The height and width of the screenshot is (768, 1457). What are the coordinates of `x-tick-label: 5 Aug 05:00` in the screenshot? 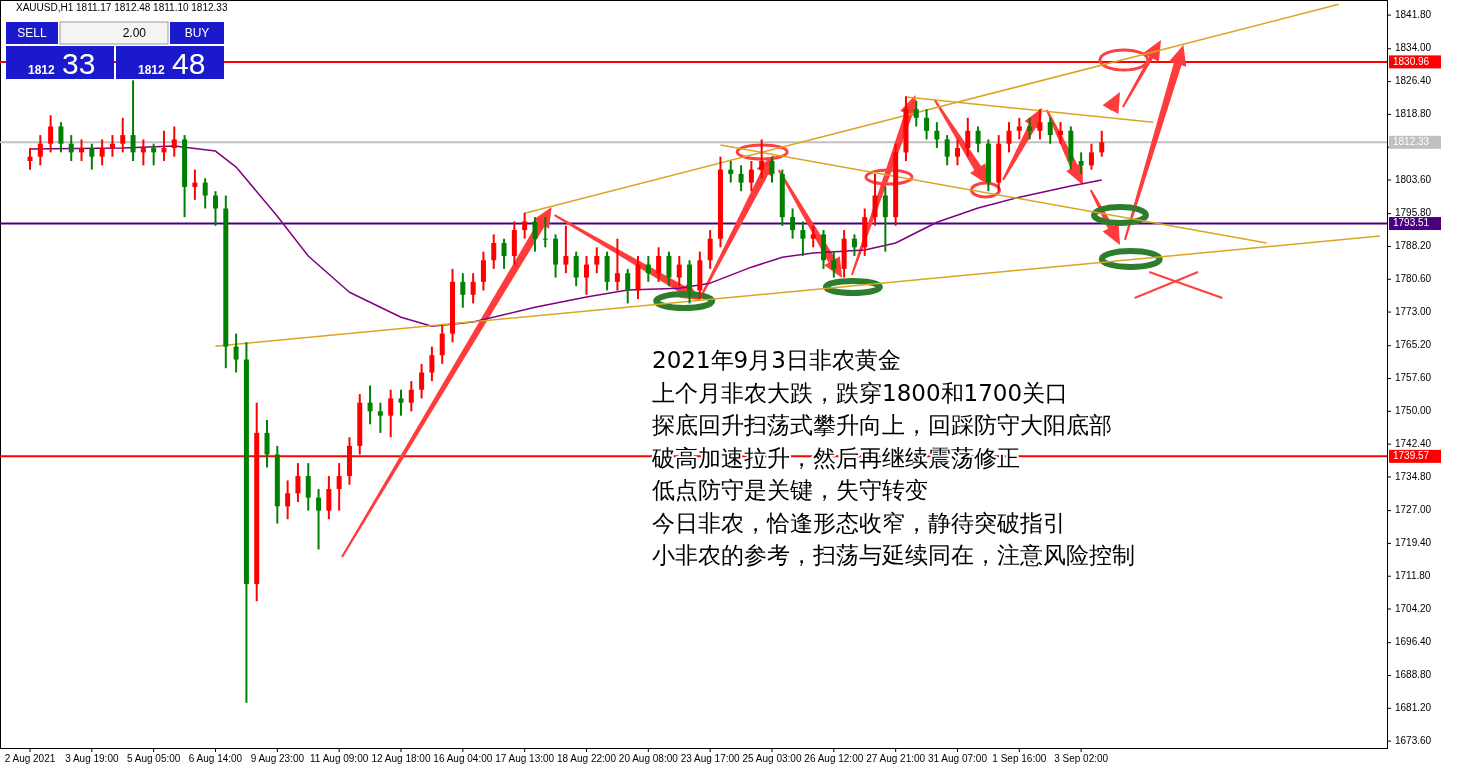 It's located at (153, 758).